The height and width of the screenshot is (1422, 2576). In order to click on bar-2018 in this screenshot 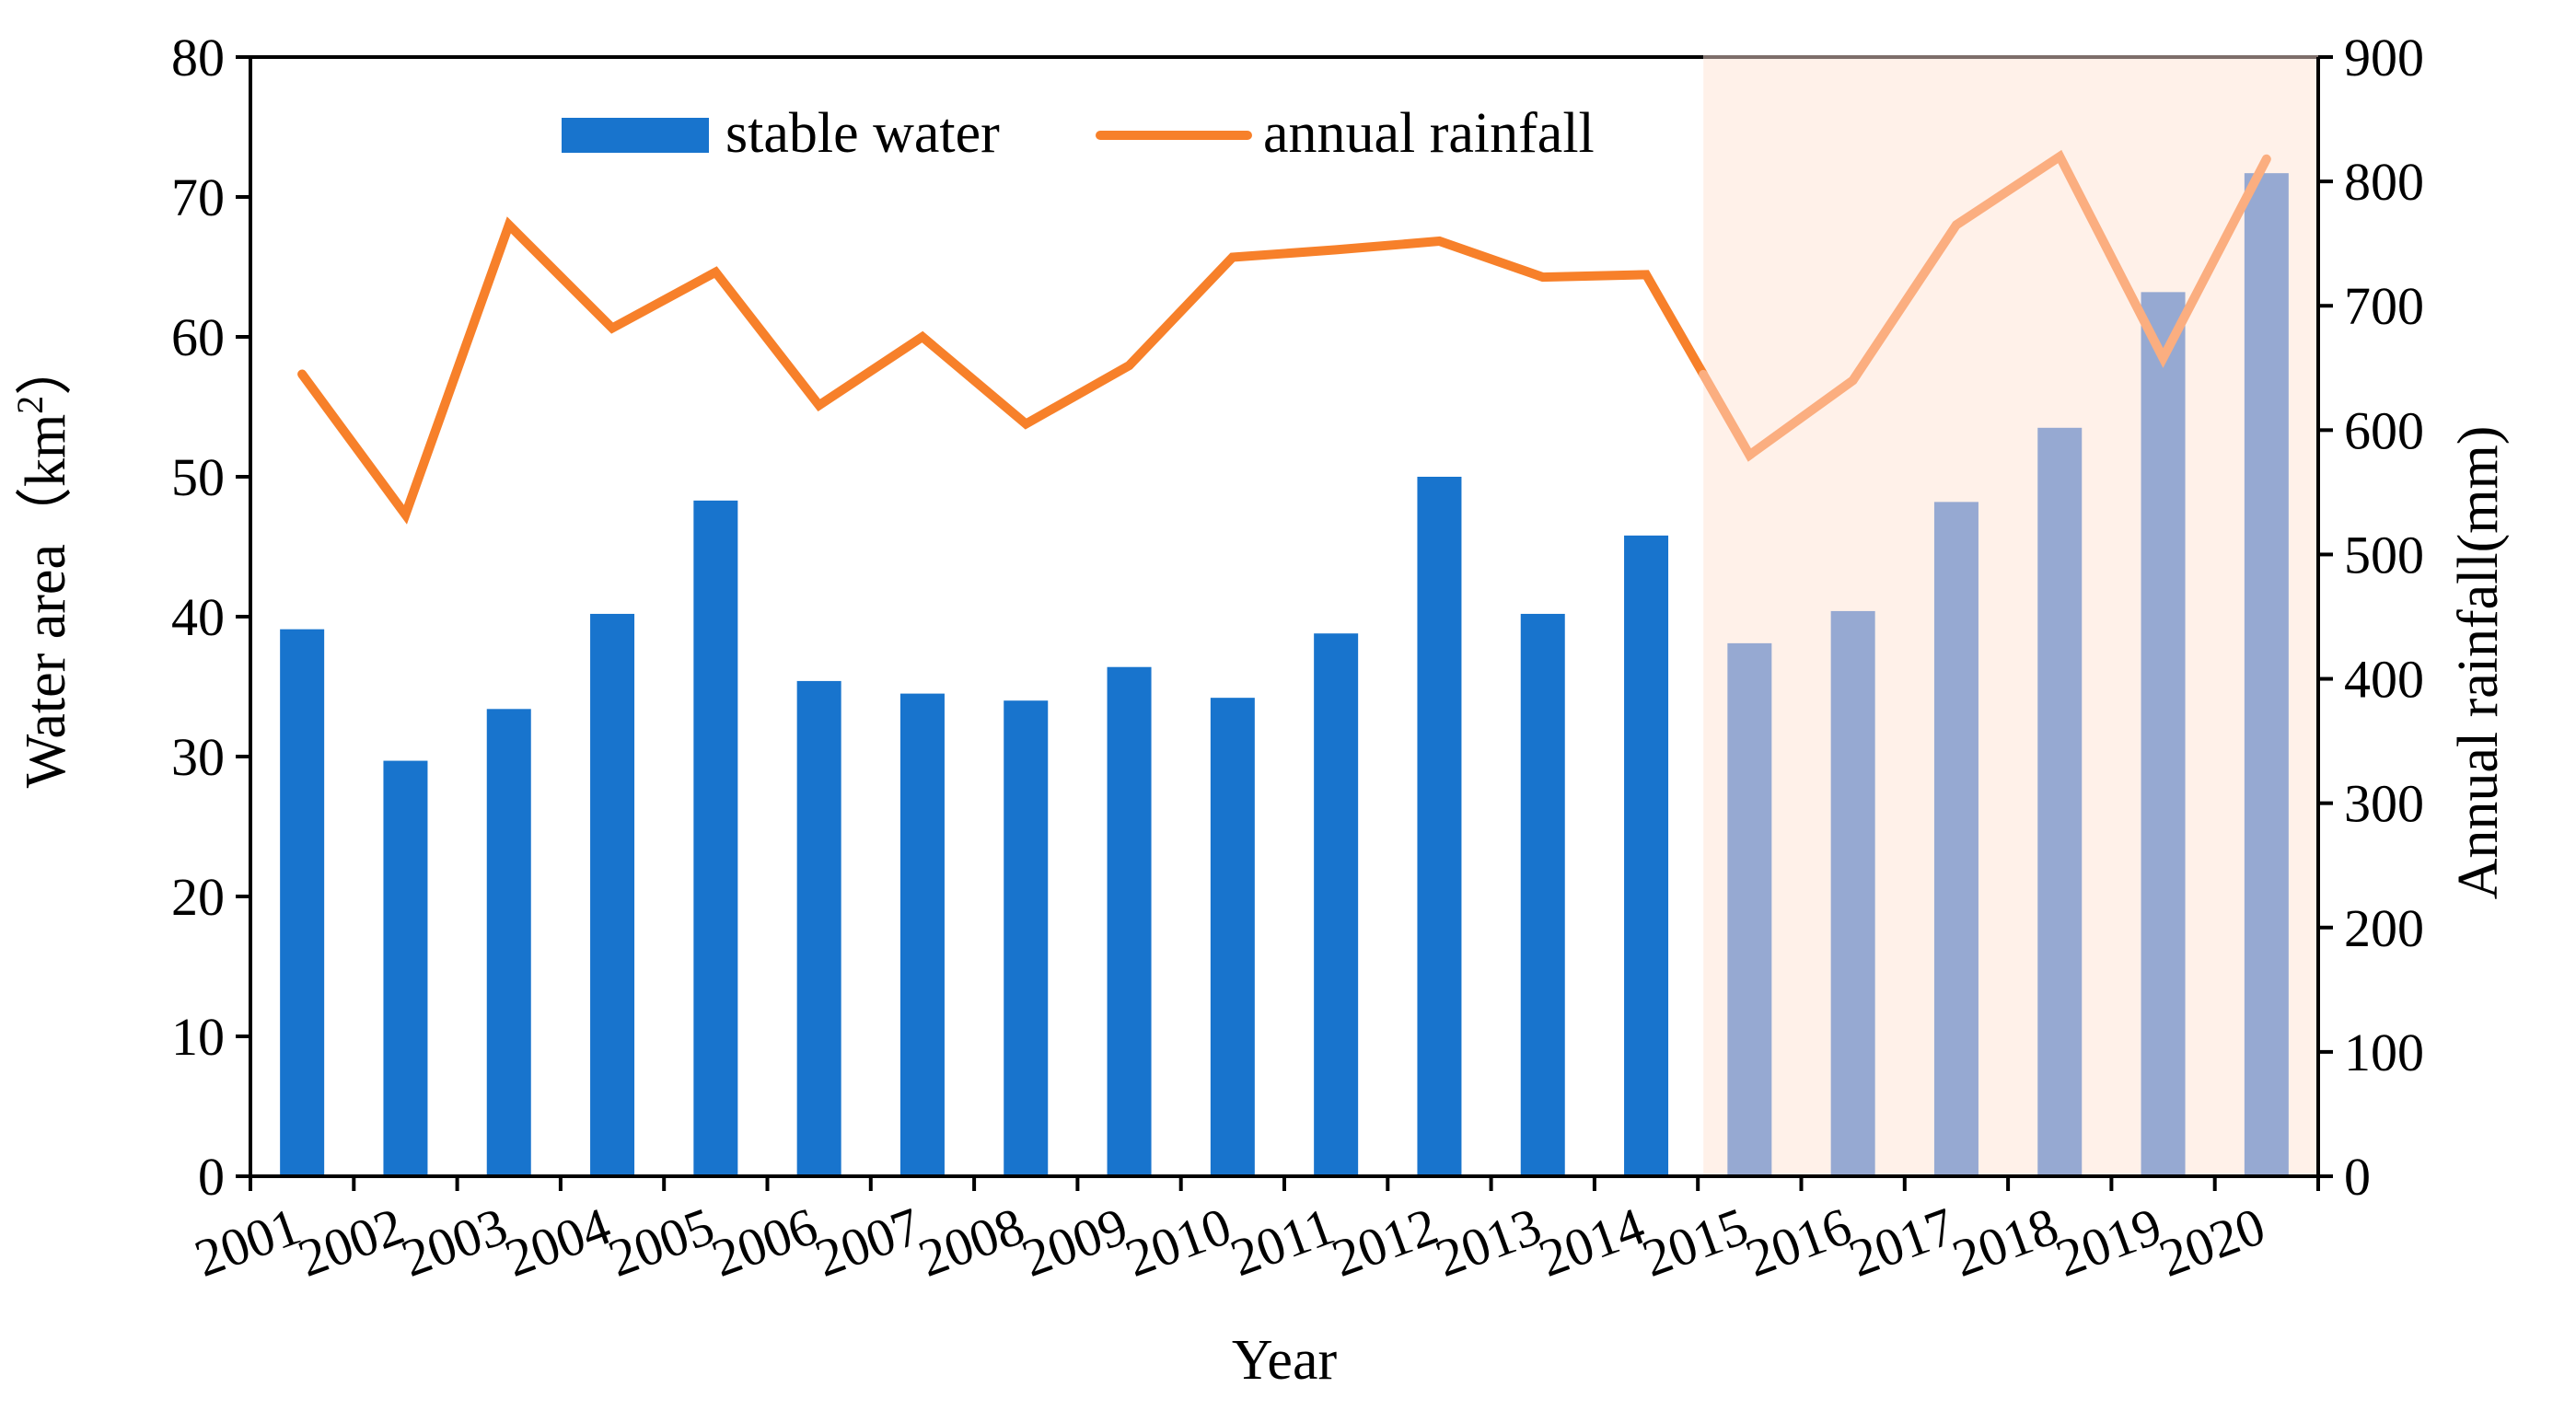, I will do `click(2060, 801)`.